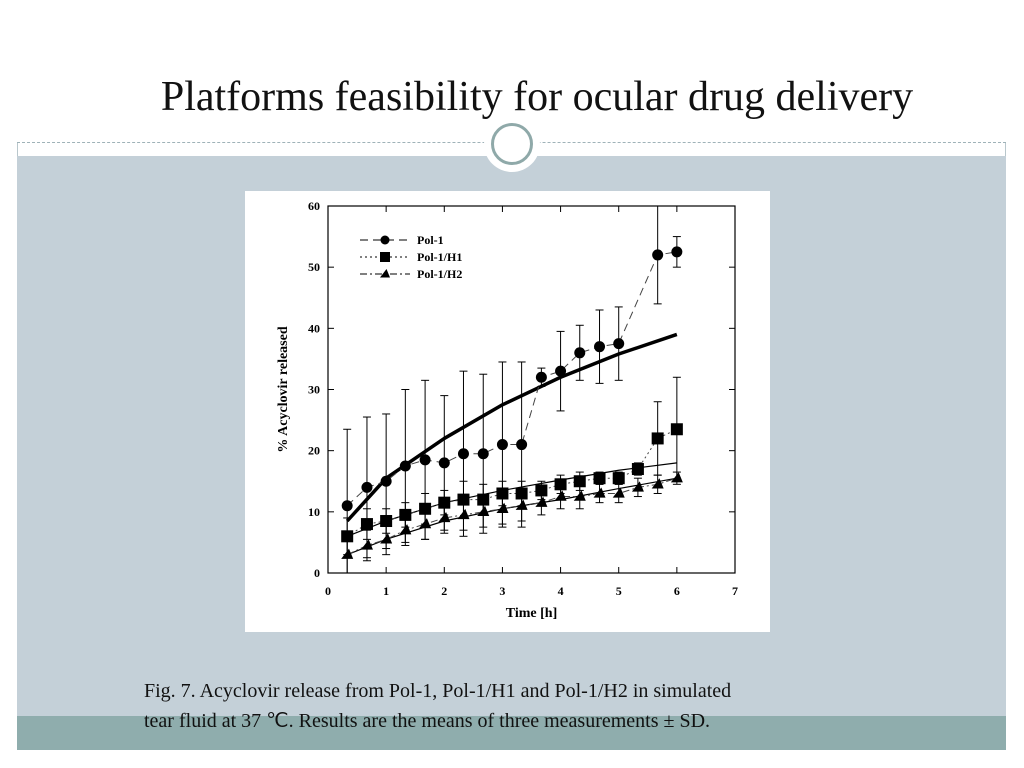  What do you see at coordinates (619, 591) in the screenshot?
I see `x-tick-label: 5` at bounding box center [619, 591].